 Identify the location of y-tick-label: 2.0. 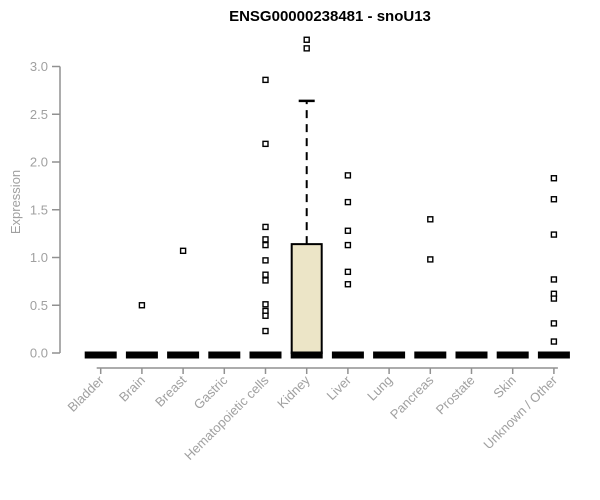
(39, 162).